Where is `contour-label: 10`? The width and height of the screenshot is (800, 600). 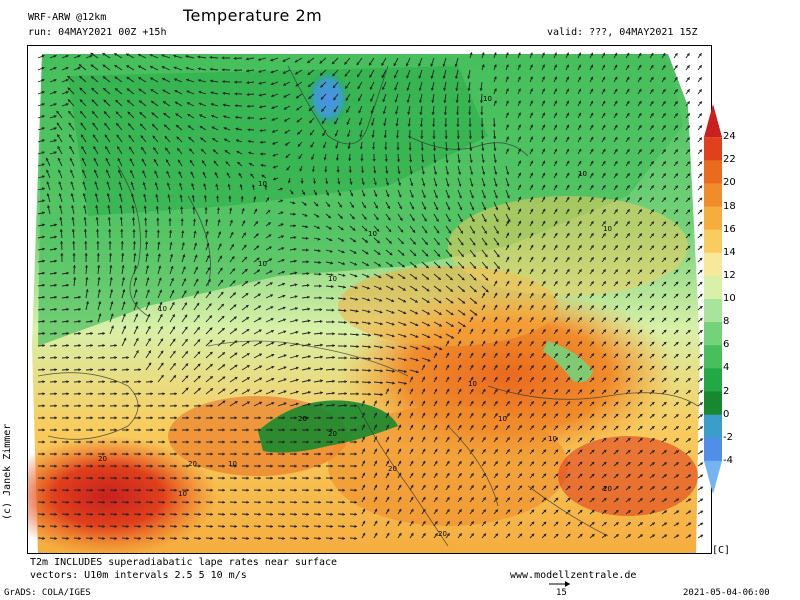 contour-label: 10 is located at coordinates (552, 439).